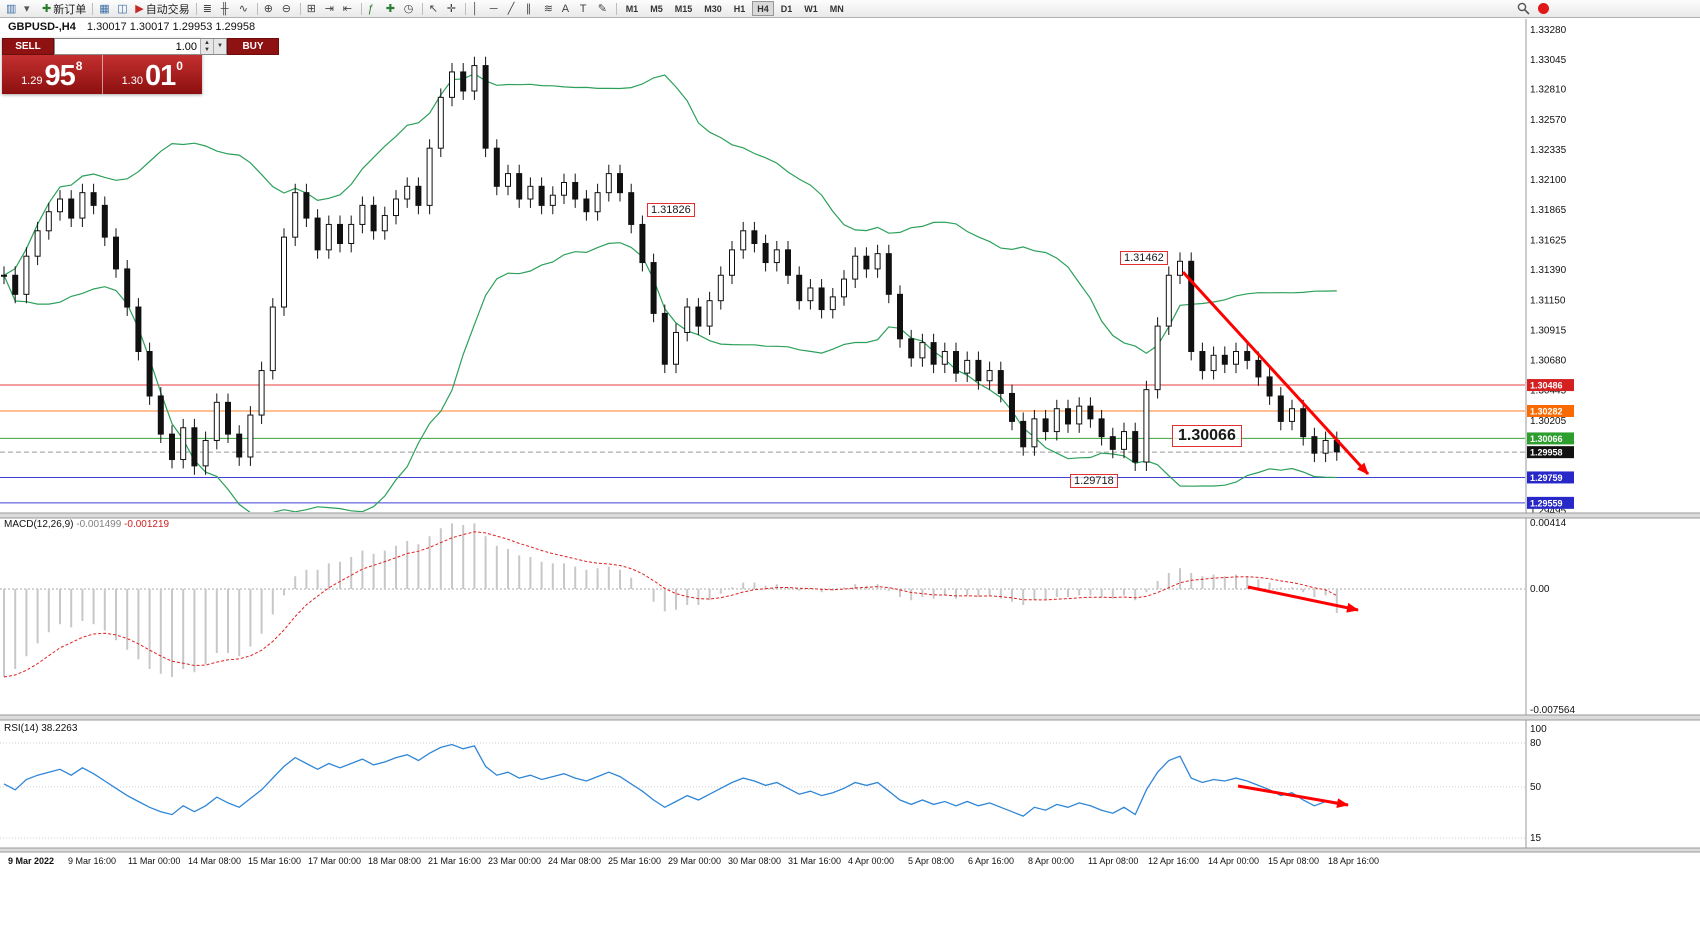  What do you see at coordinates (754, 861) in the screenshot?
I see `svg-text: 30 Mar 08:00` at bounding box center [754, 861].